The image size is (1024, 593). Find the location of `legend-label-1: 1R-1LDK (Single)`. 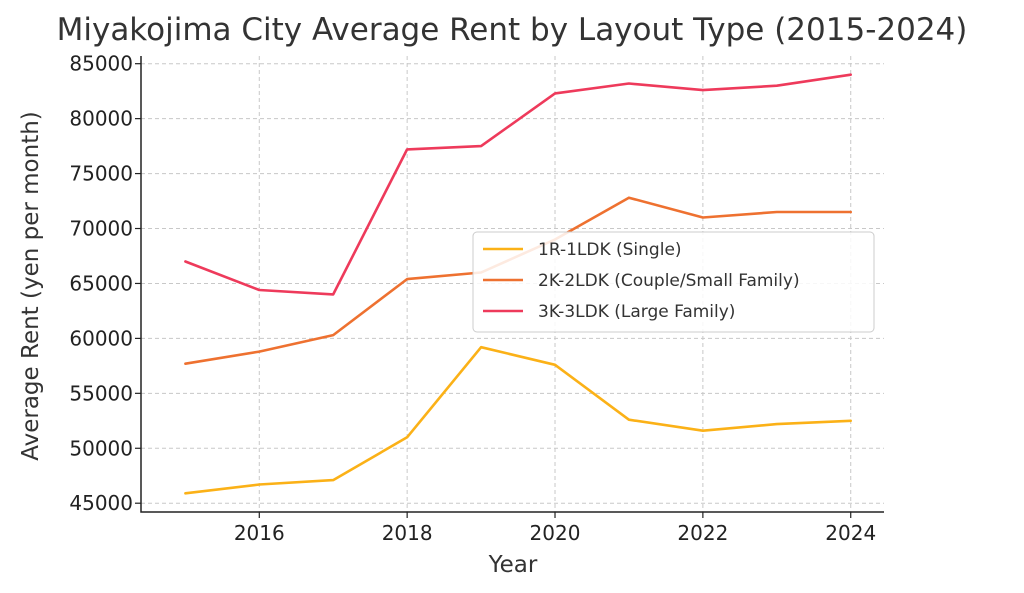

legend-label-1: 1R-1LDK (Single) is located at coordinates (610, 250).